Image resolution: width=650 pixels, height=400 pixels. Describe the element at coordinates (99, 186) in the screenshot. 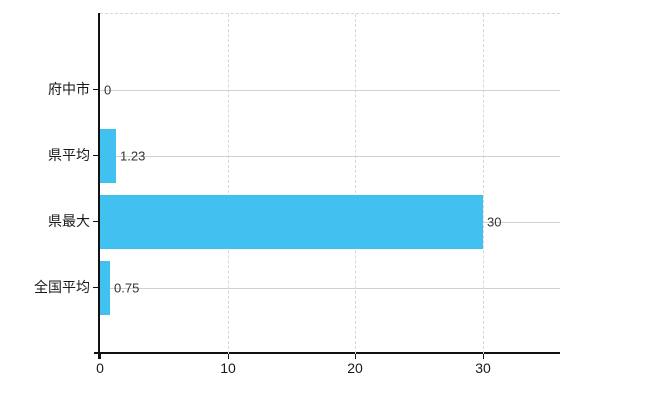

I see `y-axis-line` at that location.